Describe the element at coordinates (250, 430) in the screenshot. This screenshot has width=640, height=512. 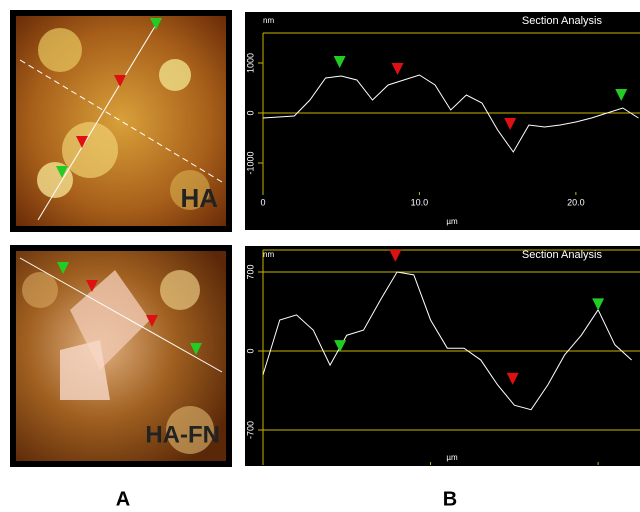
I see `y-tick-label: -700` at that location.